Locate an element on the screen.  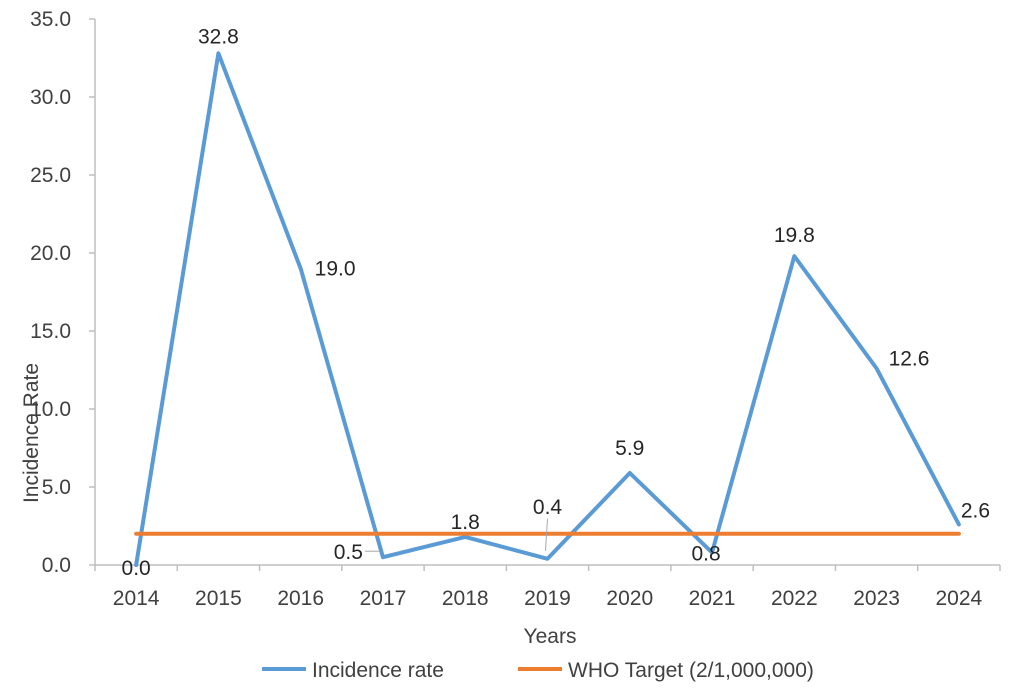
x-tick-label: 2022 is located at coordinates (794, 598).